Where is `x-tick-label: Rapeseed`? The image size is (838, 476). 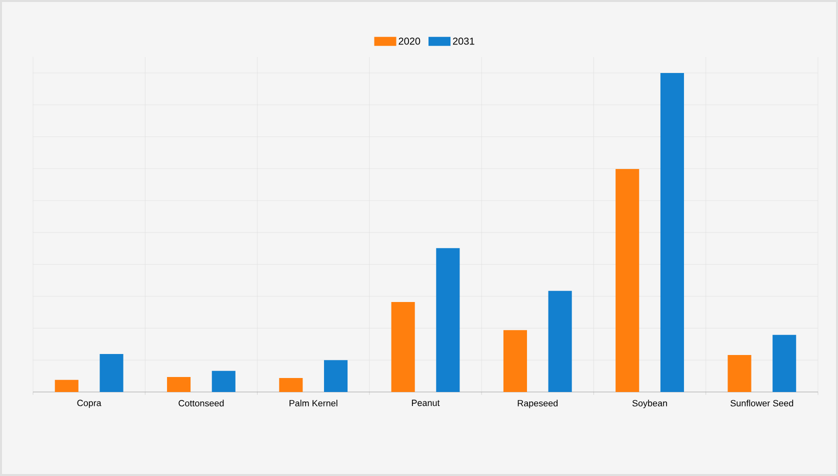 x-tick-label: Rapeseed is located at coordinates (538, 404).